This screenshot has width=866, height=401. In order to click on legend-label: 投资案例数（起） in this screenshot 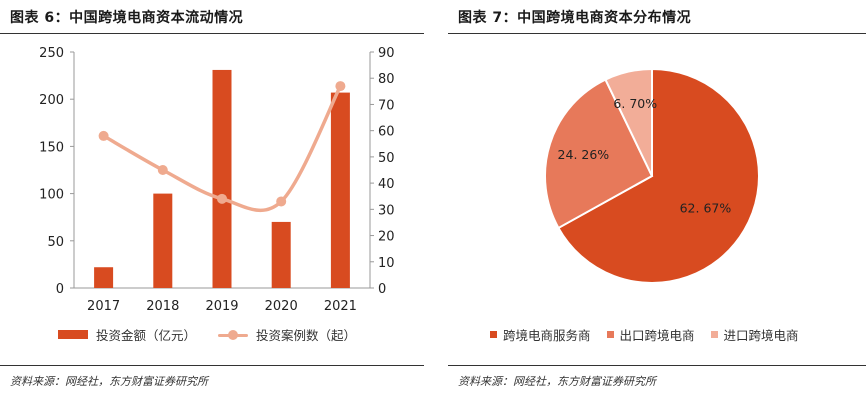, I will do `click(306, 335)`.